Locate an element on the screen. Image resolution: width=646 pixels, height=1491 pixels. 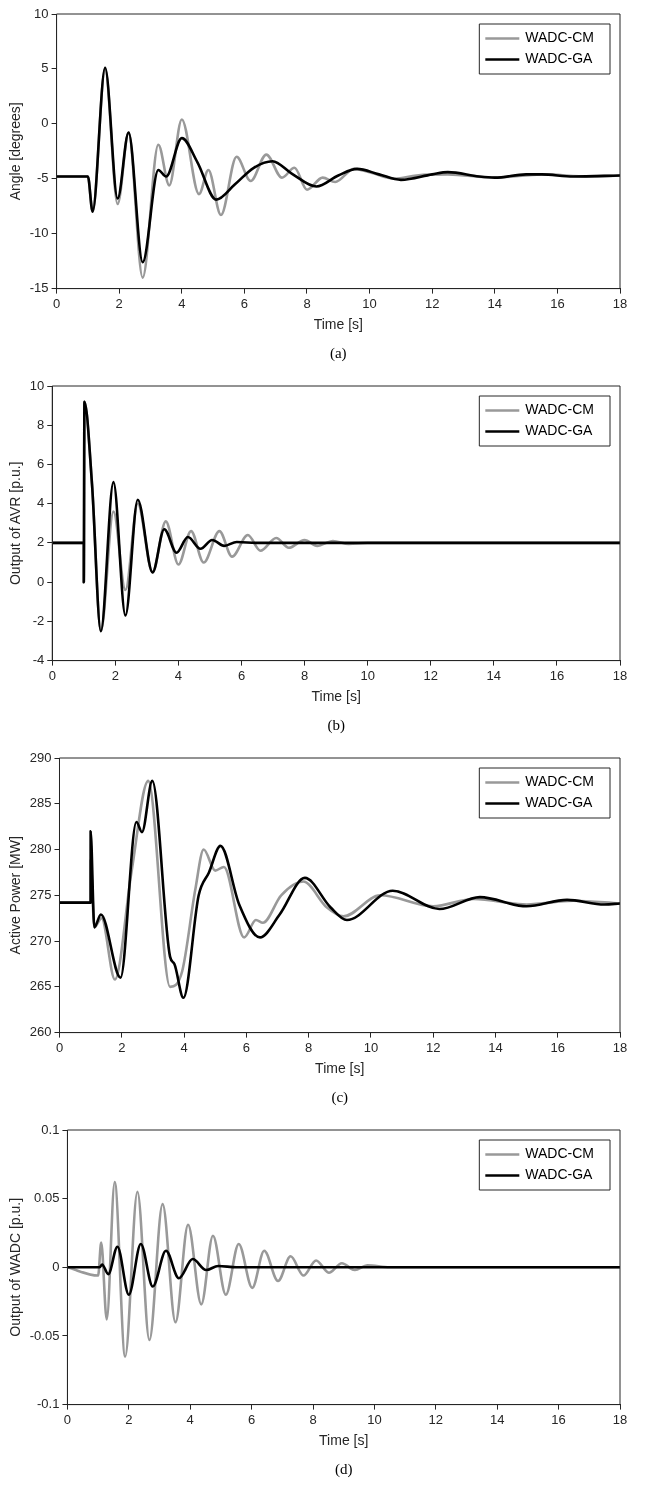
x-tick-label: 0 is located at coordinates (67, 1419).